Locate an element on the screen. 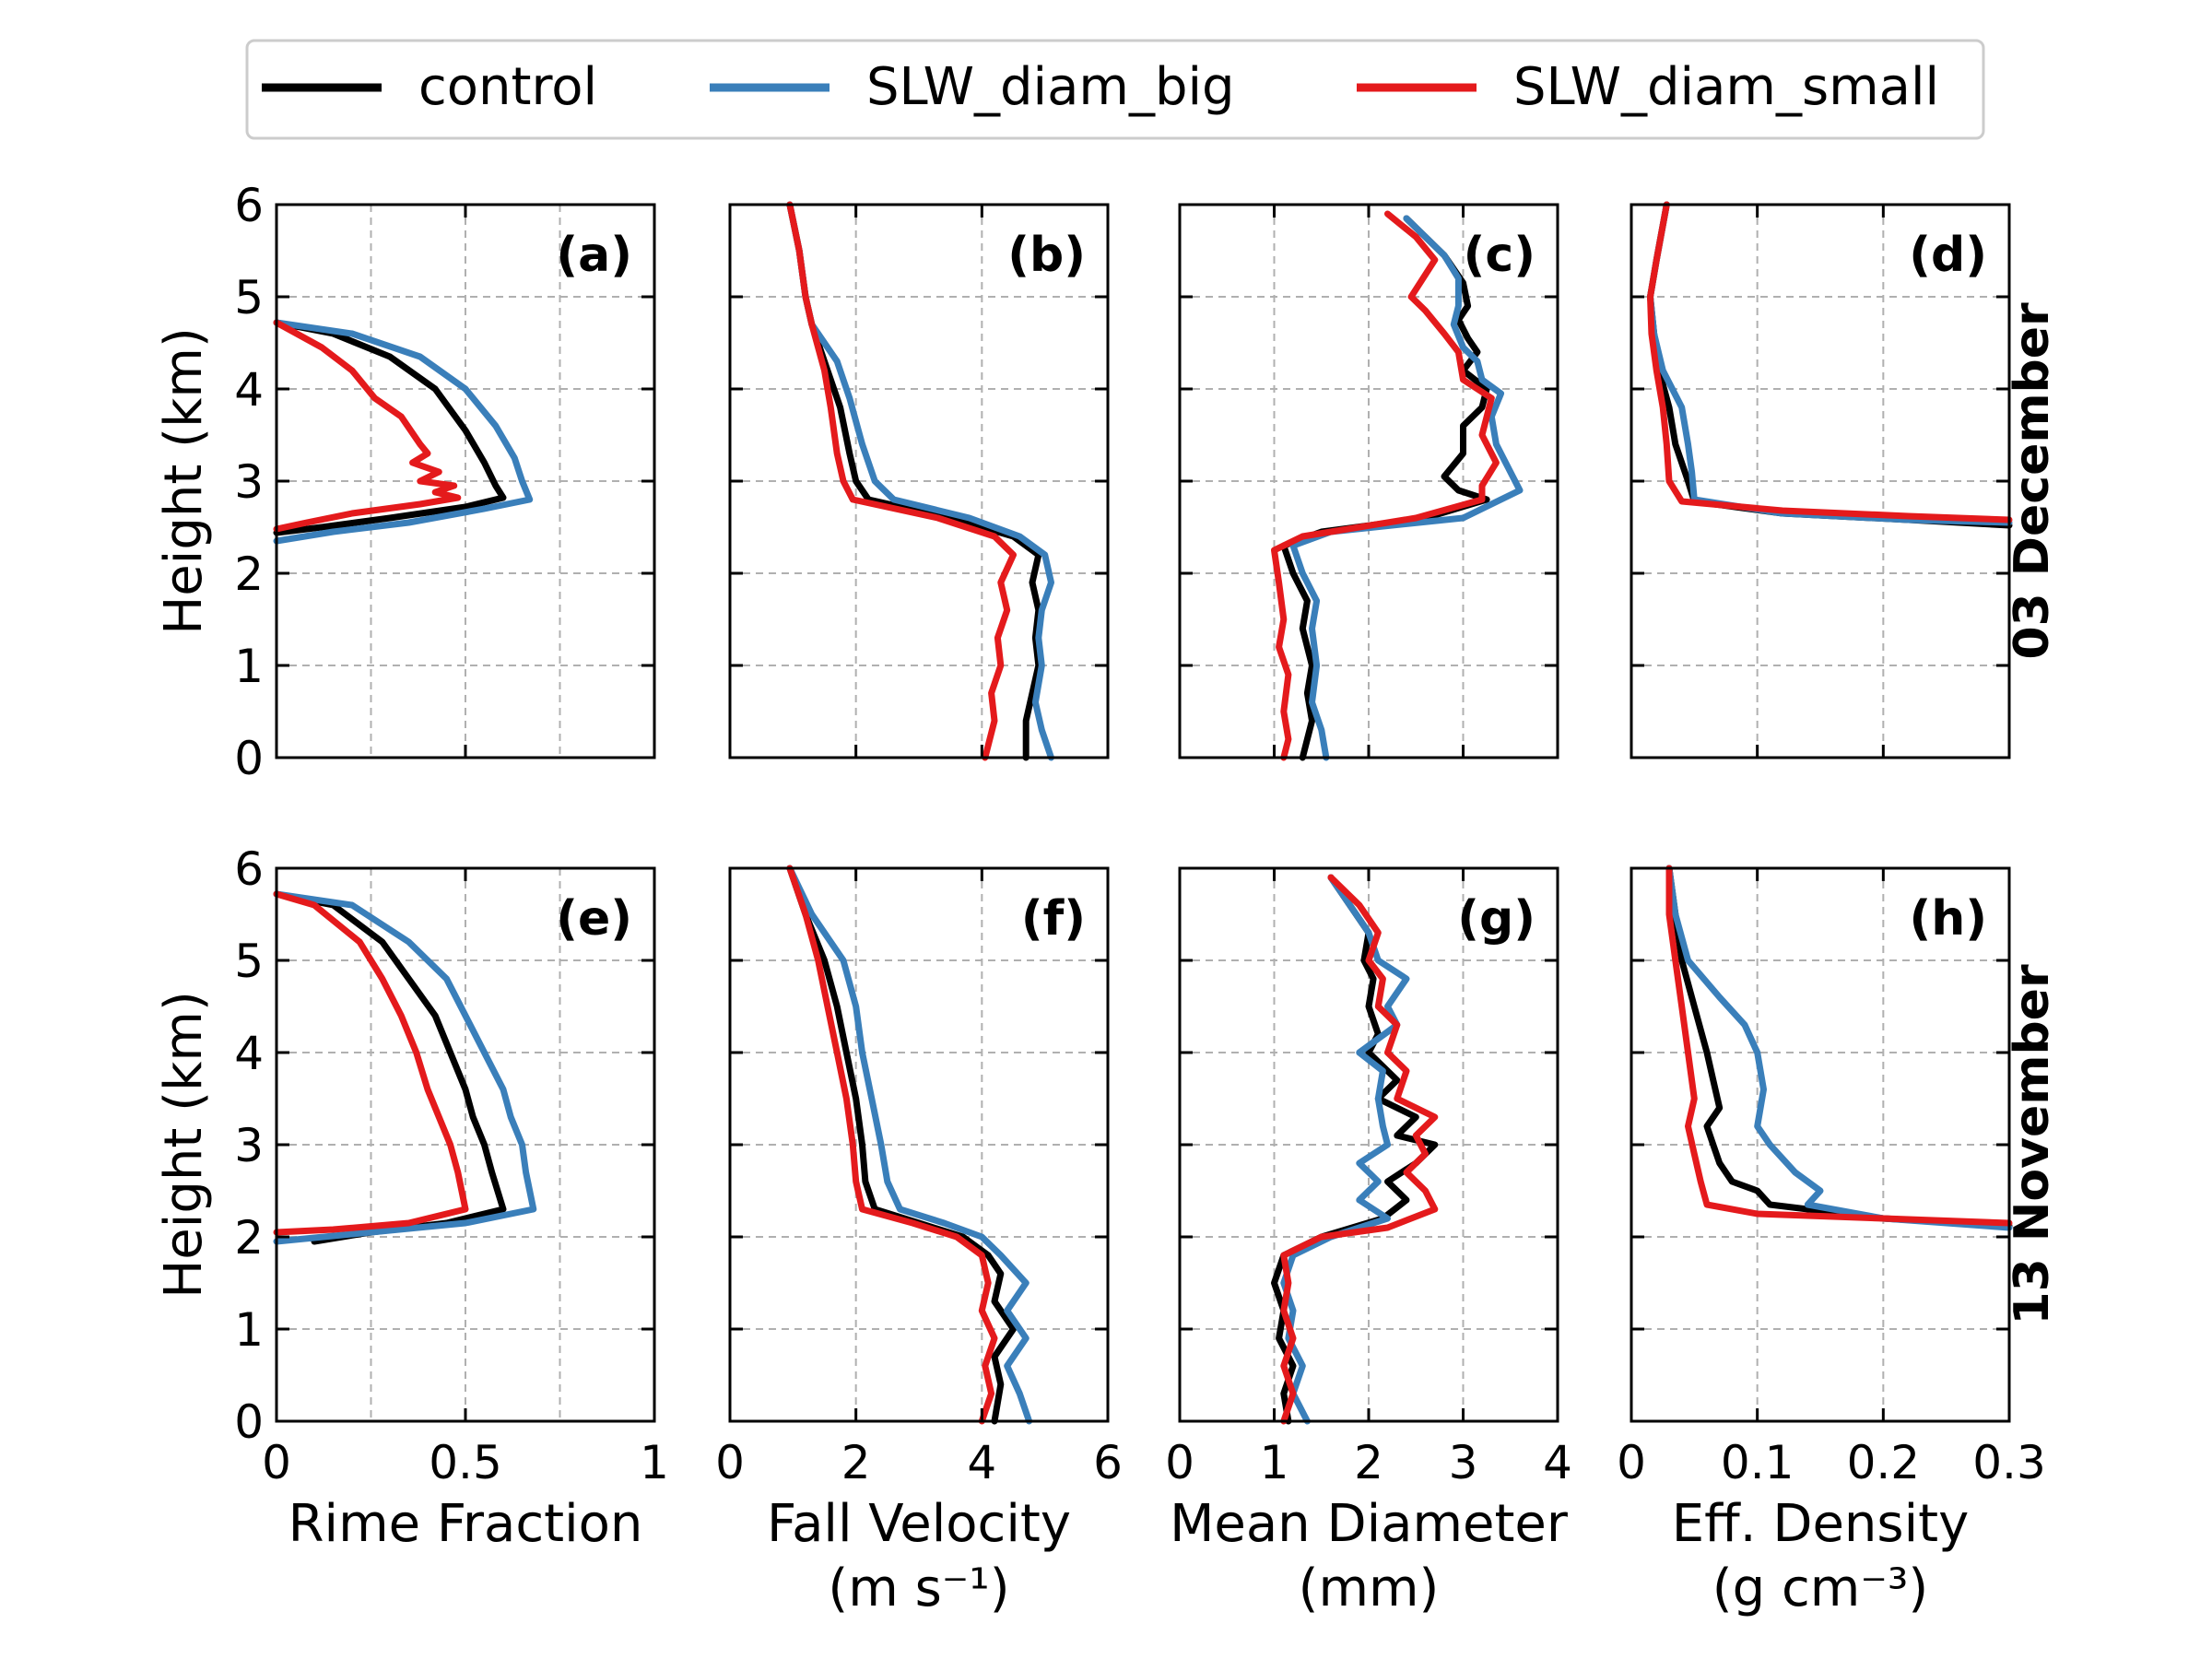 The image size is (2212, 1659). x-tick-label: 6 is located at coordinates (1108, 1462).